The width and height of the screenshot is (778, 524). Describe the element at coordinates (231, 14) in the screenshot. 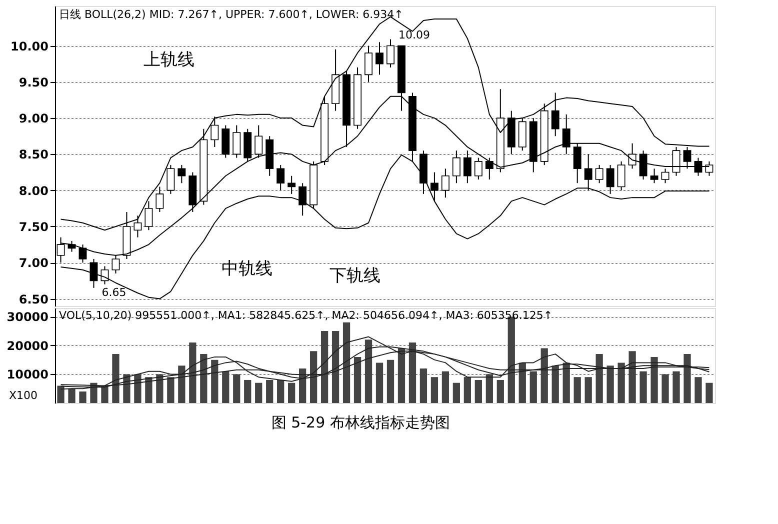

I see `annotation: 日线 BOLL(26,2) MID: 7.267↑, UPPER: 7.600↑, LOWER: 6.934↑` at that location.